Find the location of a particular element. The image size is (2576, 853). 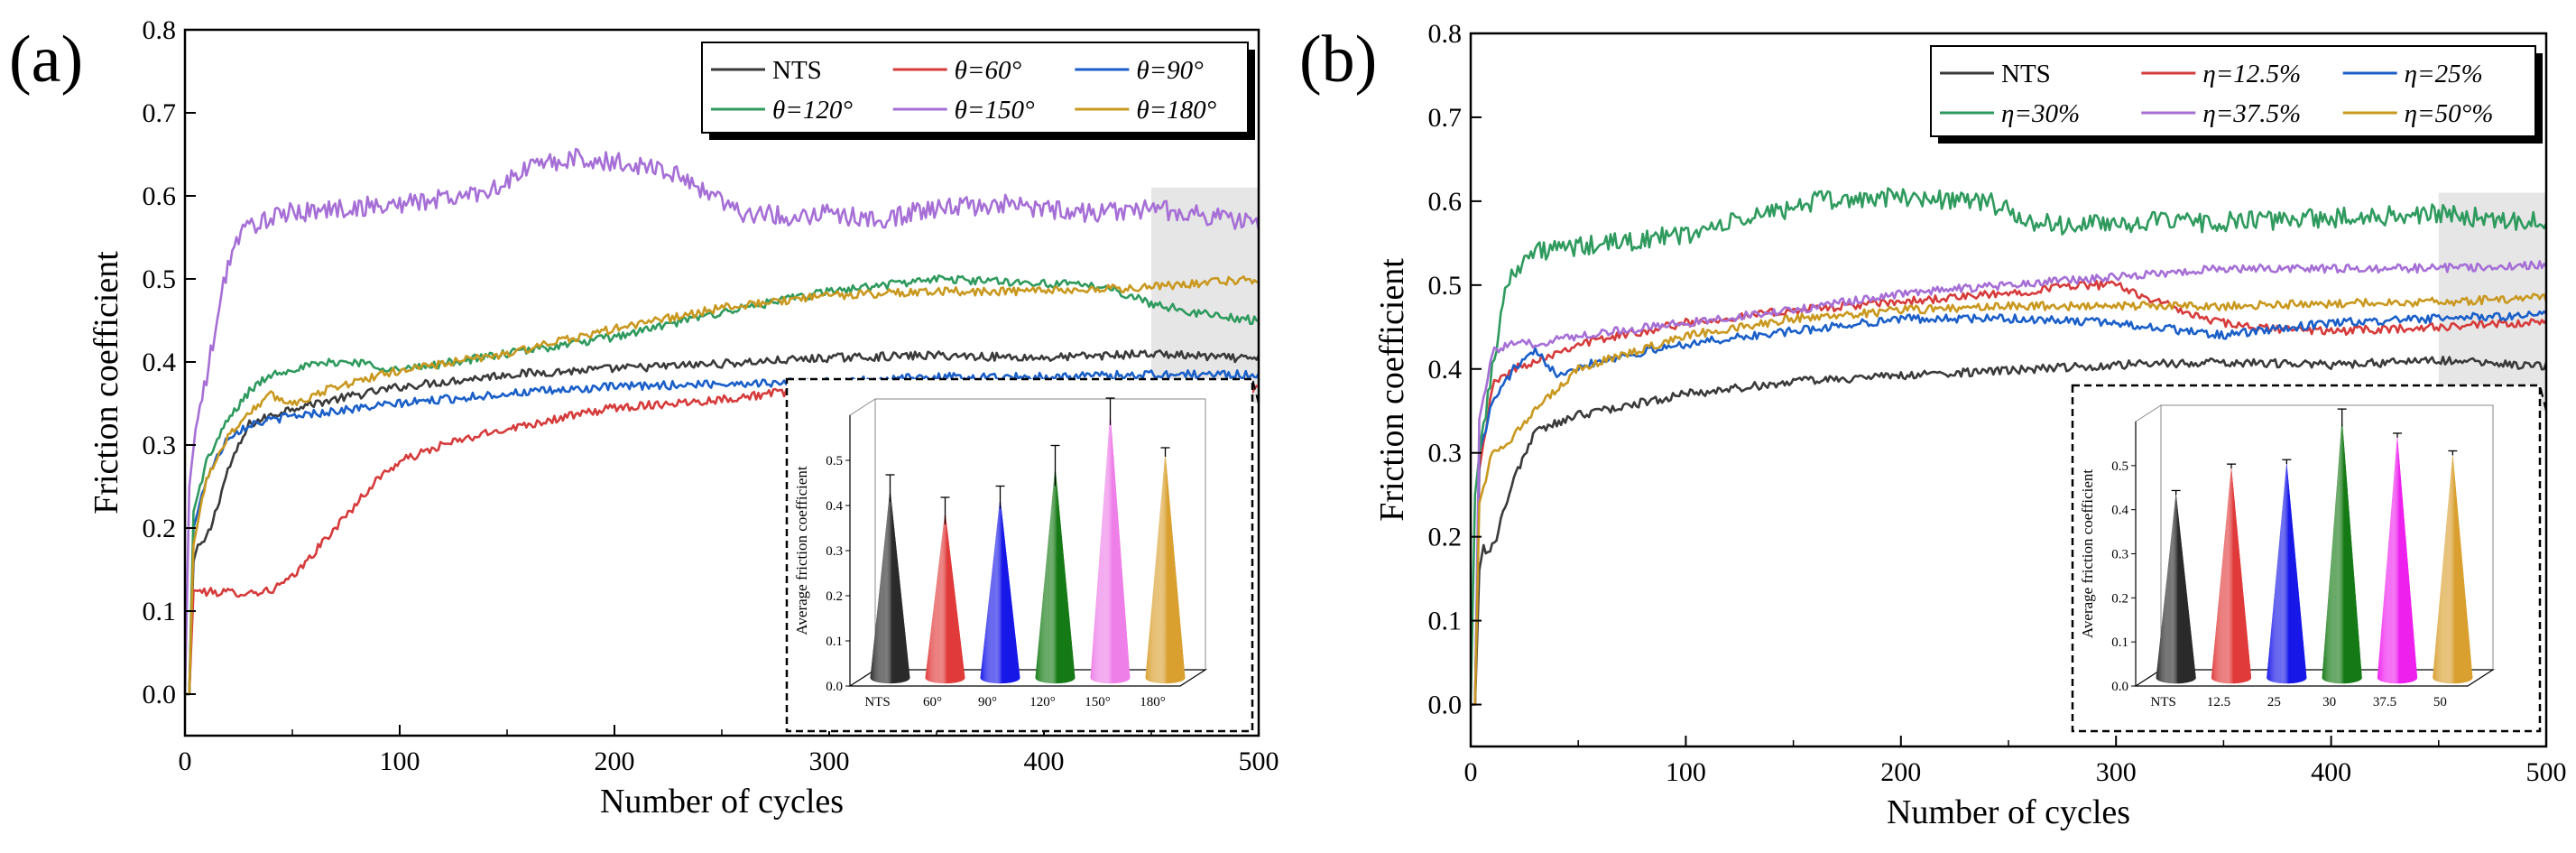

legend-label-eta-50: η=50°% is located at coordinates (2449, 114).